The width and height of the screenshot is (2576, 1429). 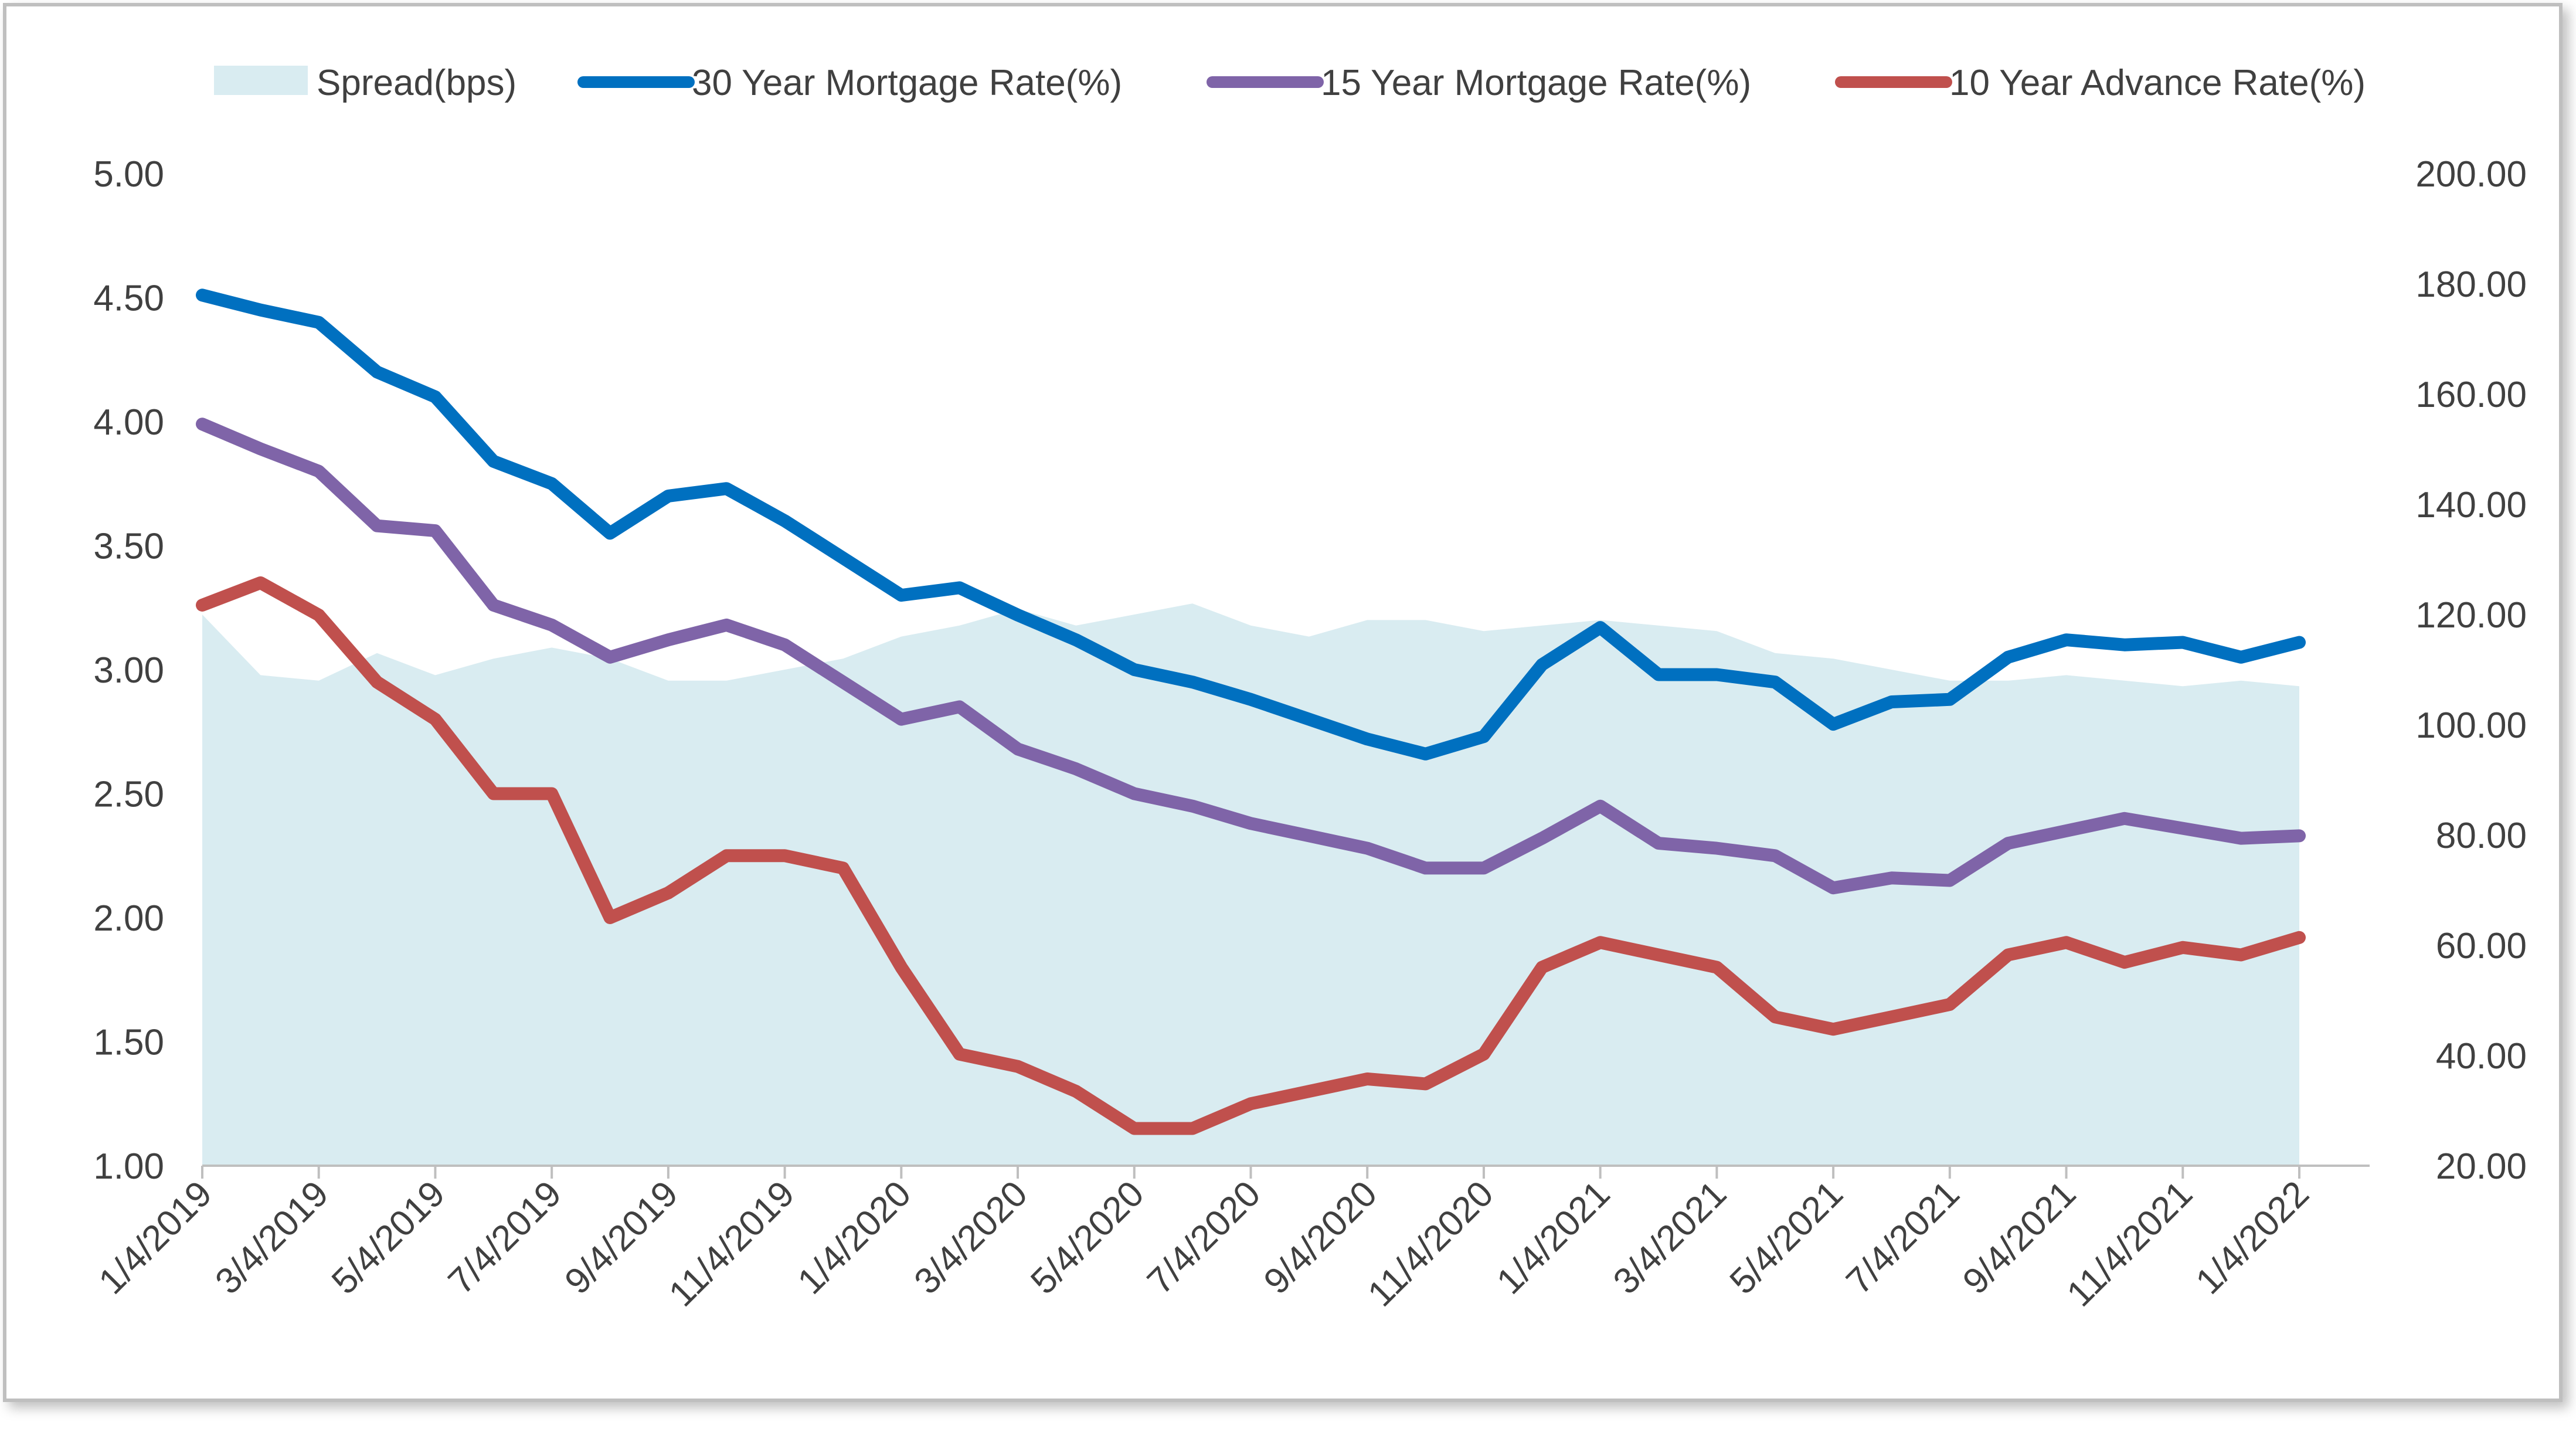 I want to click on y-right-tick-label: 160.00, so click(x=2471, y=395).